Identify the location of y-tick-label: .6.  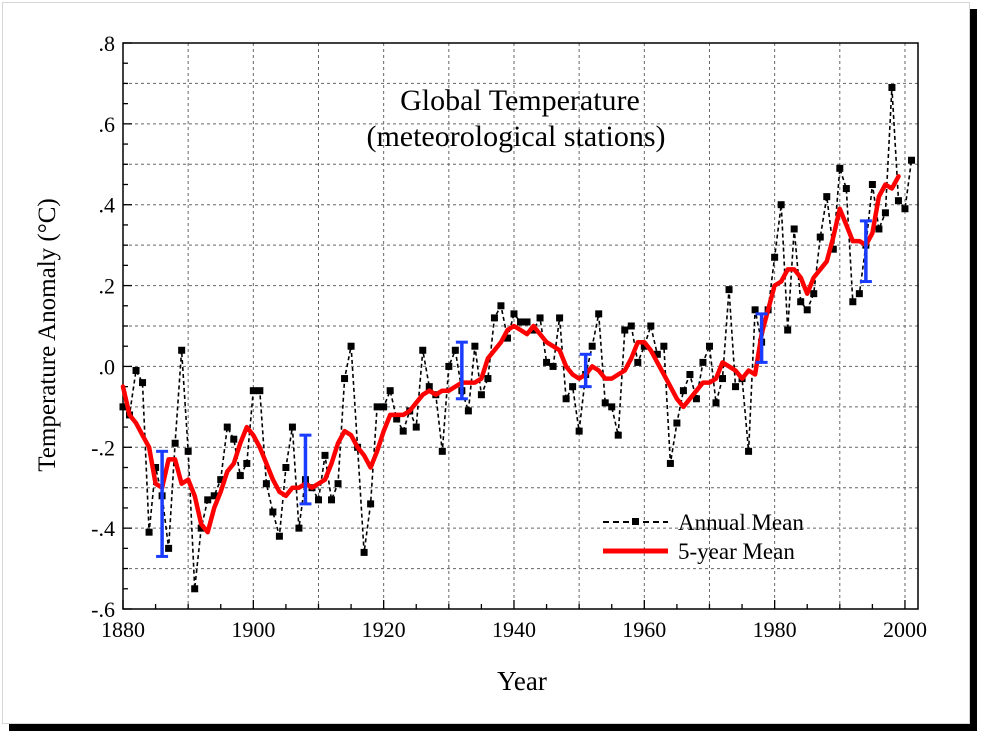
(107, 124).